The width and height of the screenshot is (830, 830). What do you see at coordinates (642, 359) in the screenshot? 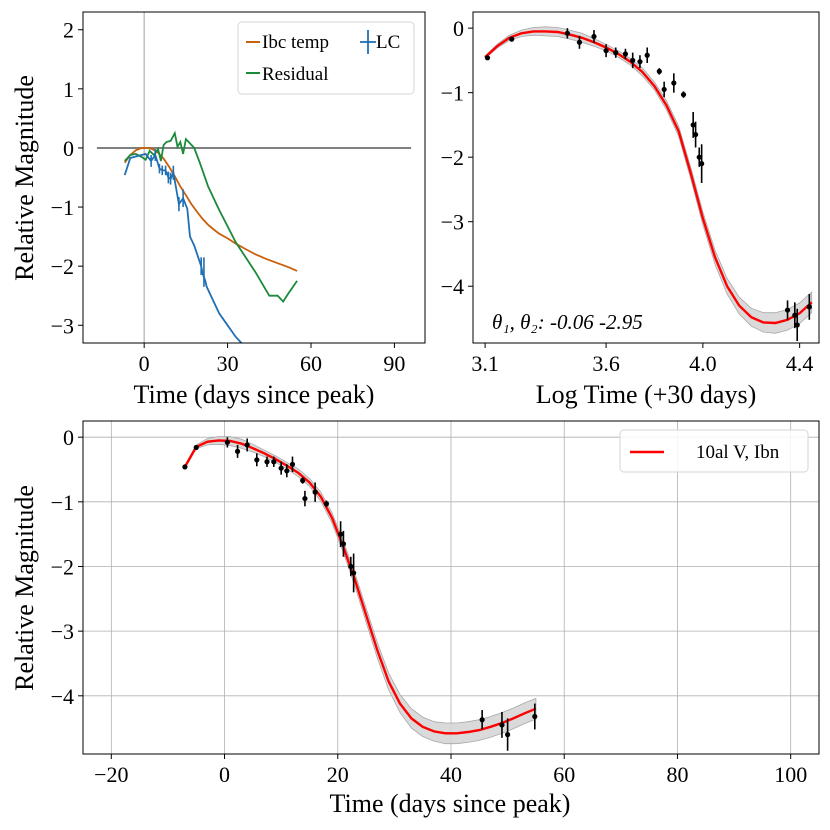
I see `x-ticks: 3.1 3.6 4.0 4.4` at bounding box center [642, 359].